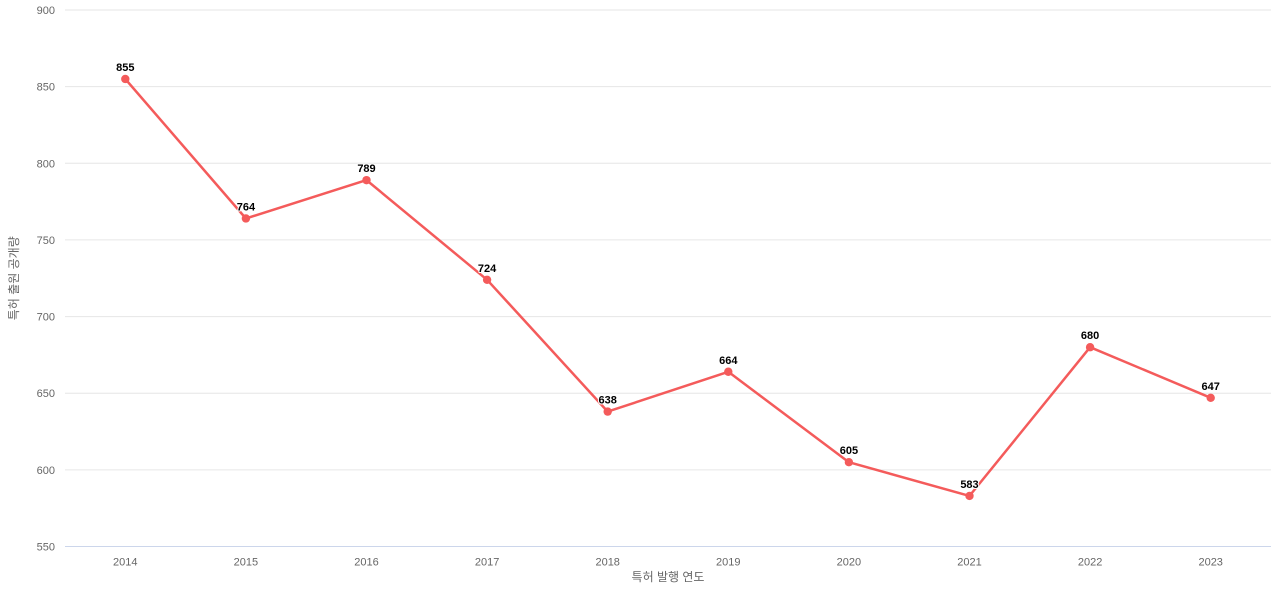 Image resolution: width=1280 pixels, height=600 pixels. Describe the element at coordinates (46, 394) in the screenshot. I see `y-tick-label: 650` at that location.